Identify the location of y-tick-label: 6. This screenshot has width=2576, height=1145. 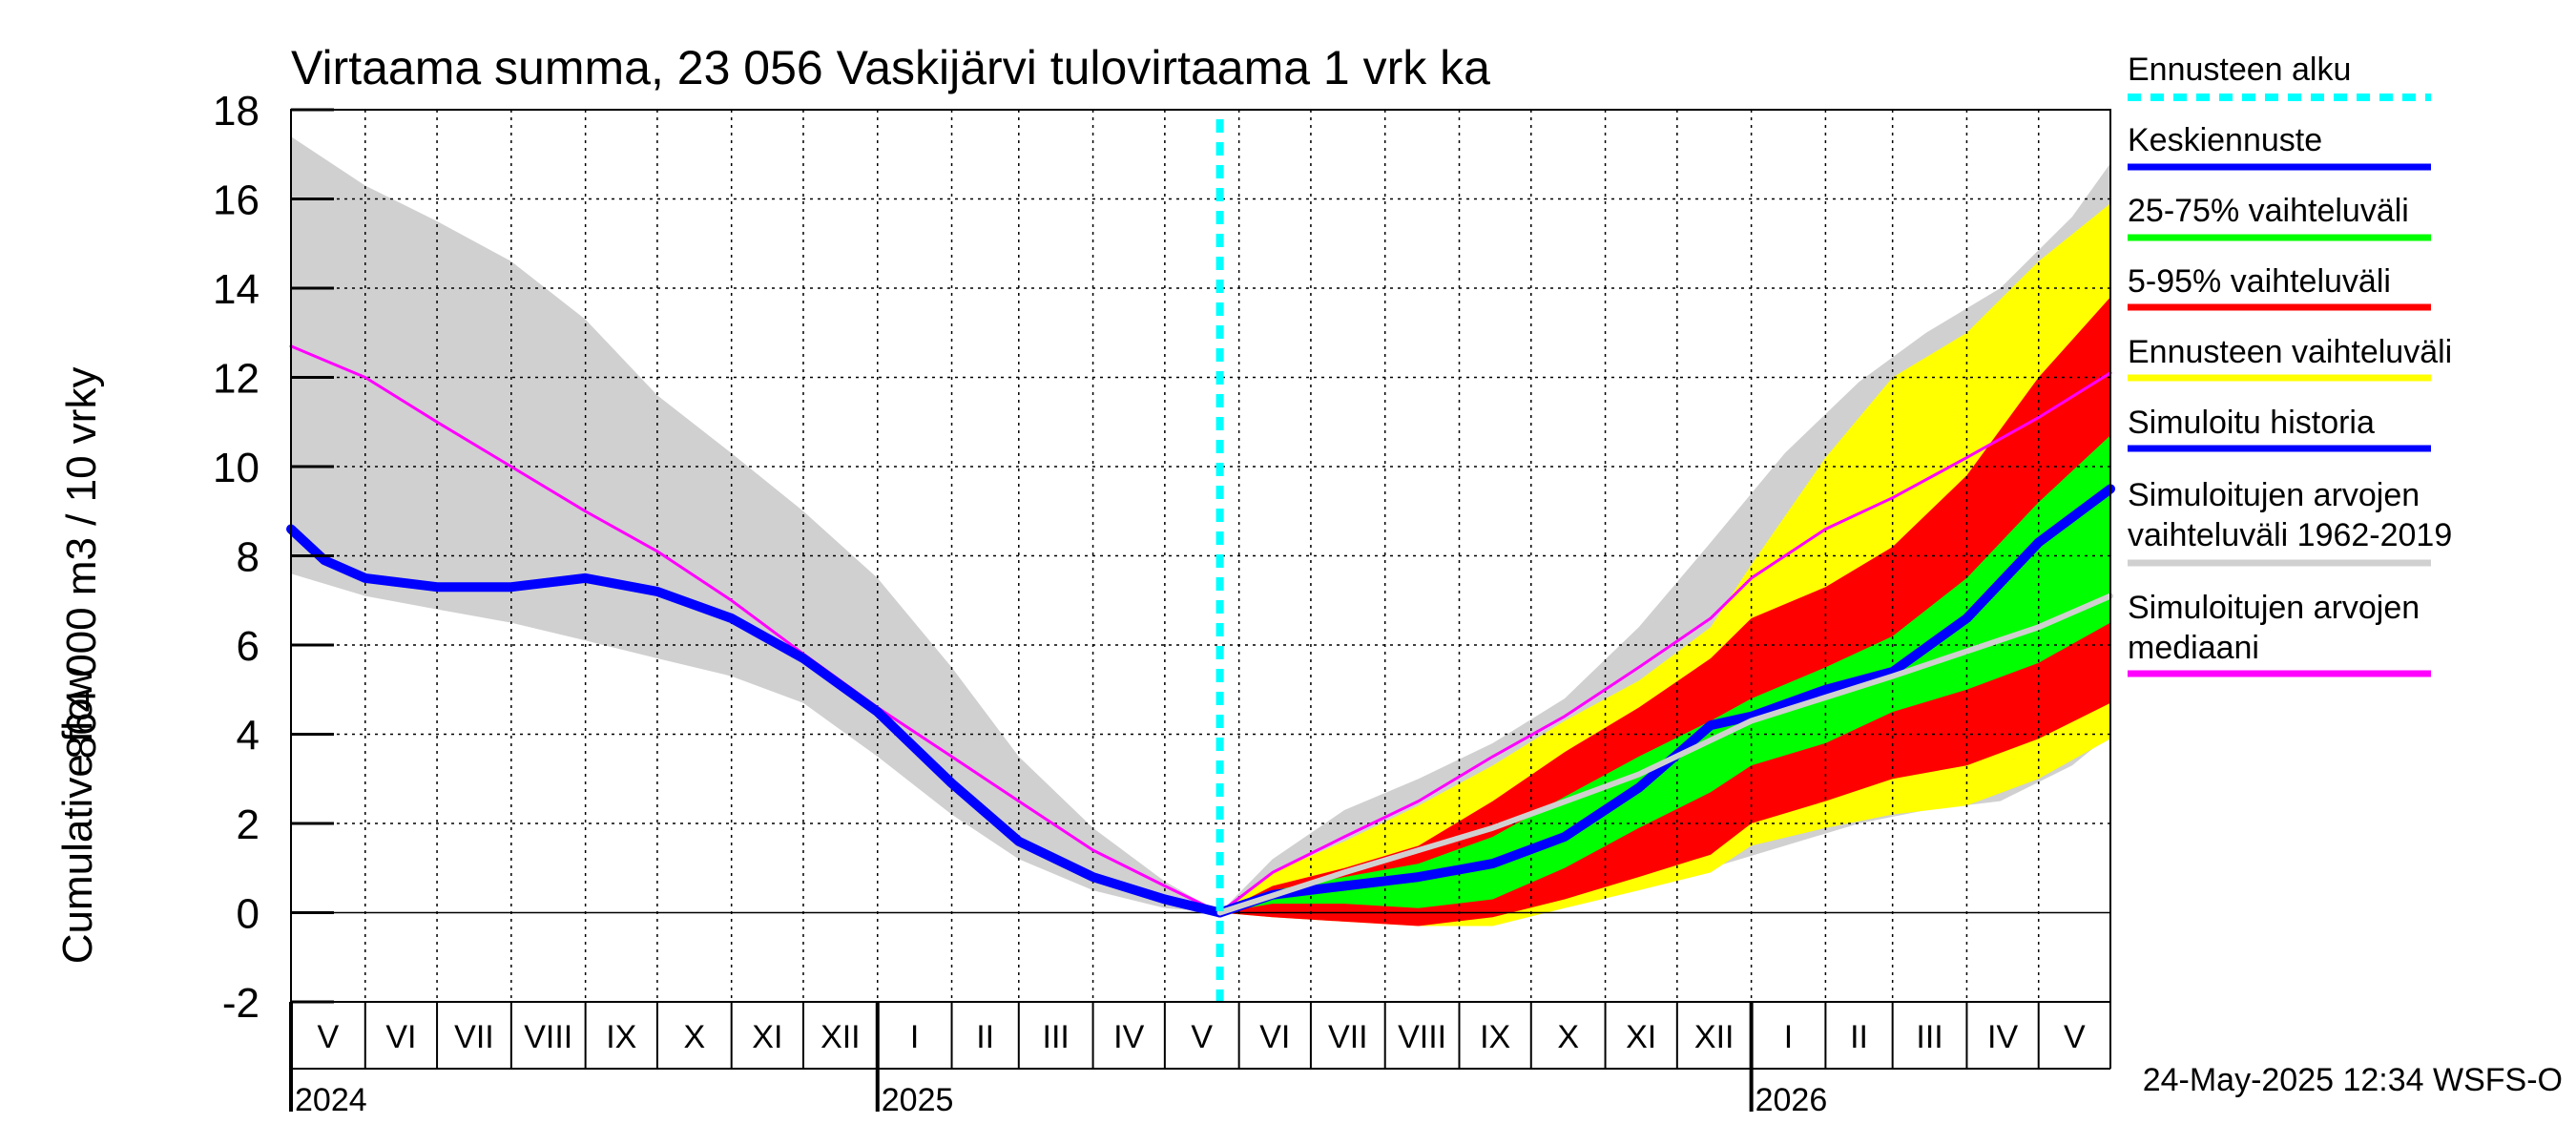
(248, 646).